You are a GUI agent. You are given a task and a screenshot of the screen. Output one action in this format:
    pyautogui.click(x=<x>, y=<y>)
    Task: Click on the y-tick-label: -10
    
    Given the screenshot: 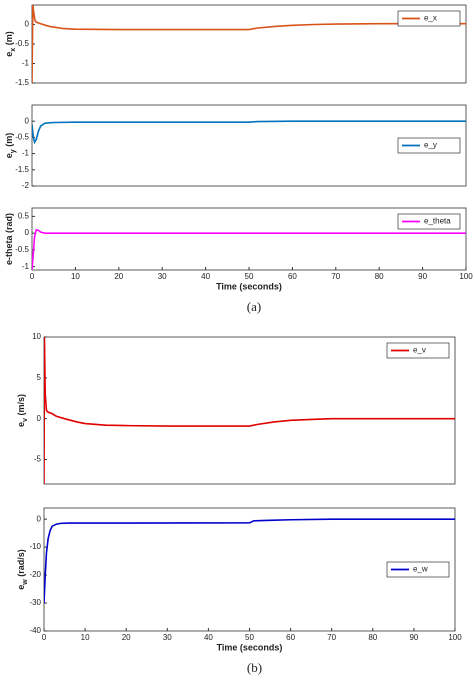 What is the action you would take?
    pyautogui.click(x=35, y=546)
    